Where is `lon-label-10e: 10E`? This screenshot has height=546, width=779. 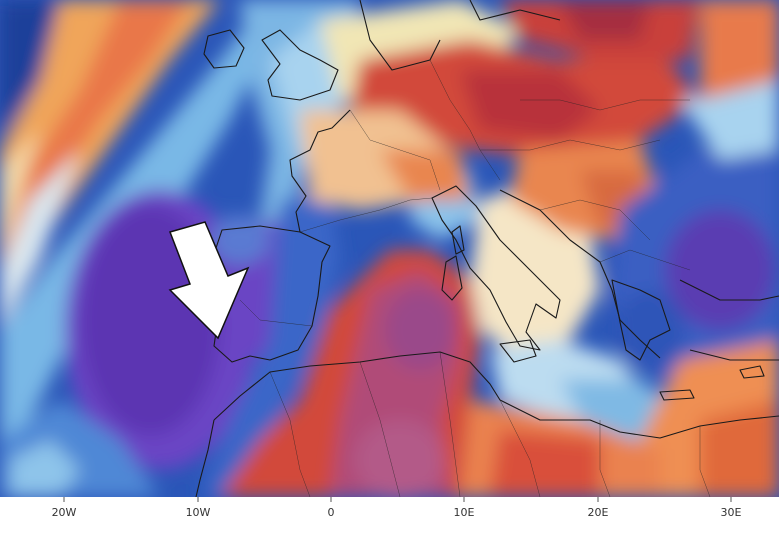 lon-label-10e: 10E is located at coordinates (464, 512).